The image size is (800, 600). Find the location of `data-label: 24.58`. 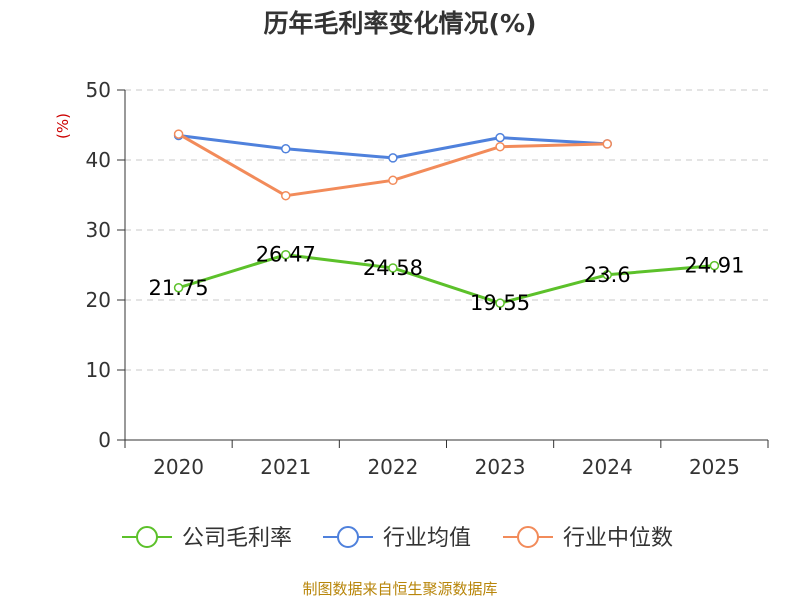

data-label: 24.58 is located at coordinates (393, 268).